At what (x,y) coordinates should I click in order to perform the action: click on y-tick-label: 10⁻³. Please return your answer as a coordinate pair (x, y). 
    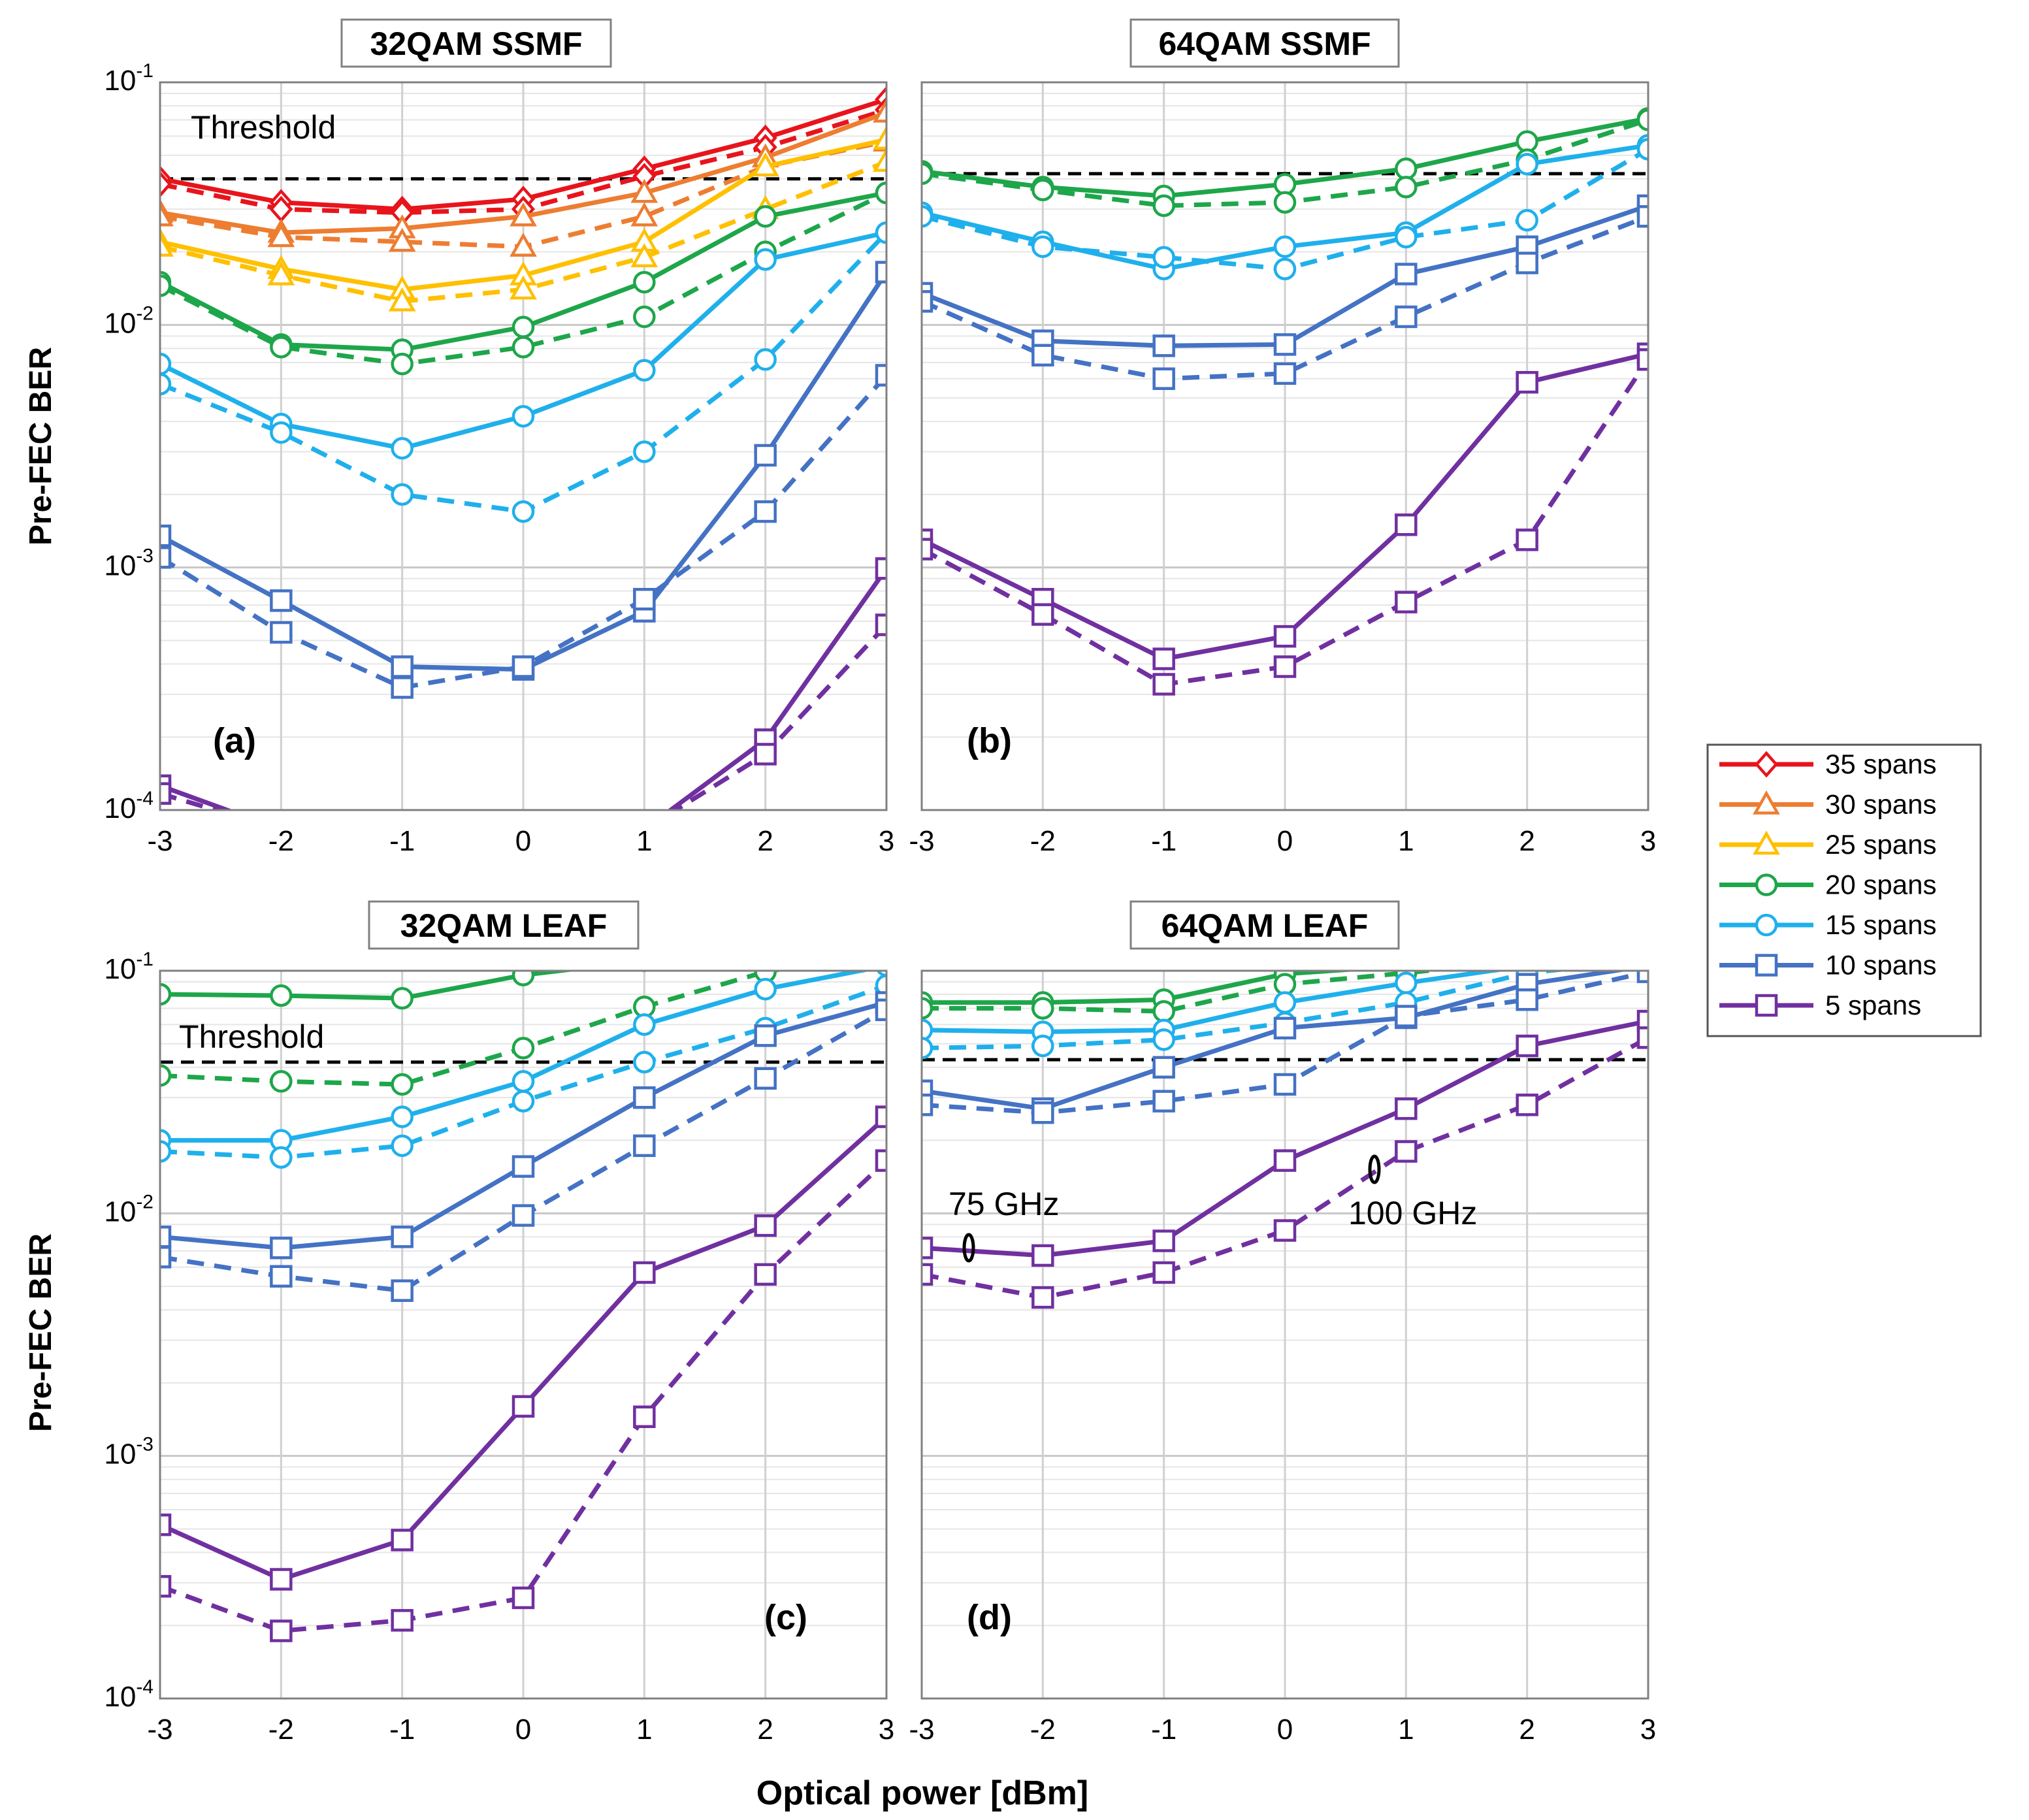
    Looking at the image, I should click on (129, 1452).